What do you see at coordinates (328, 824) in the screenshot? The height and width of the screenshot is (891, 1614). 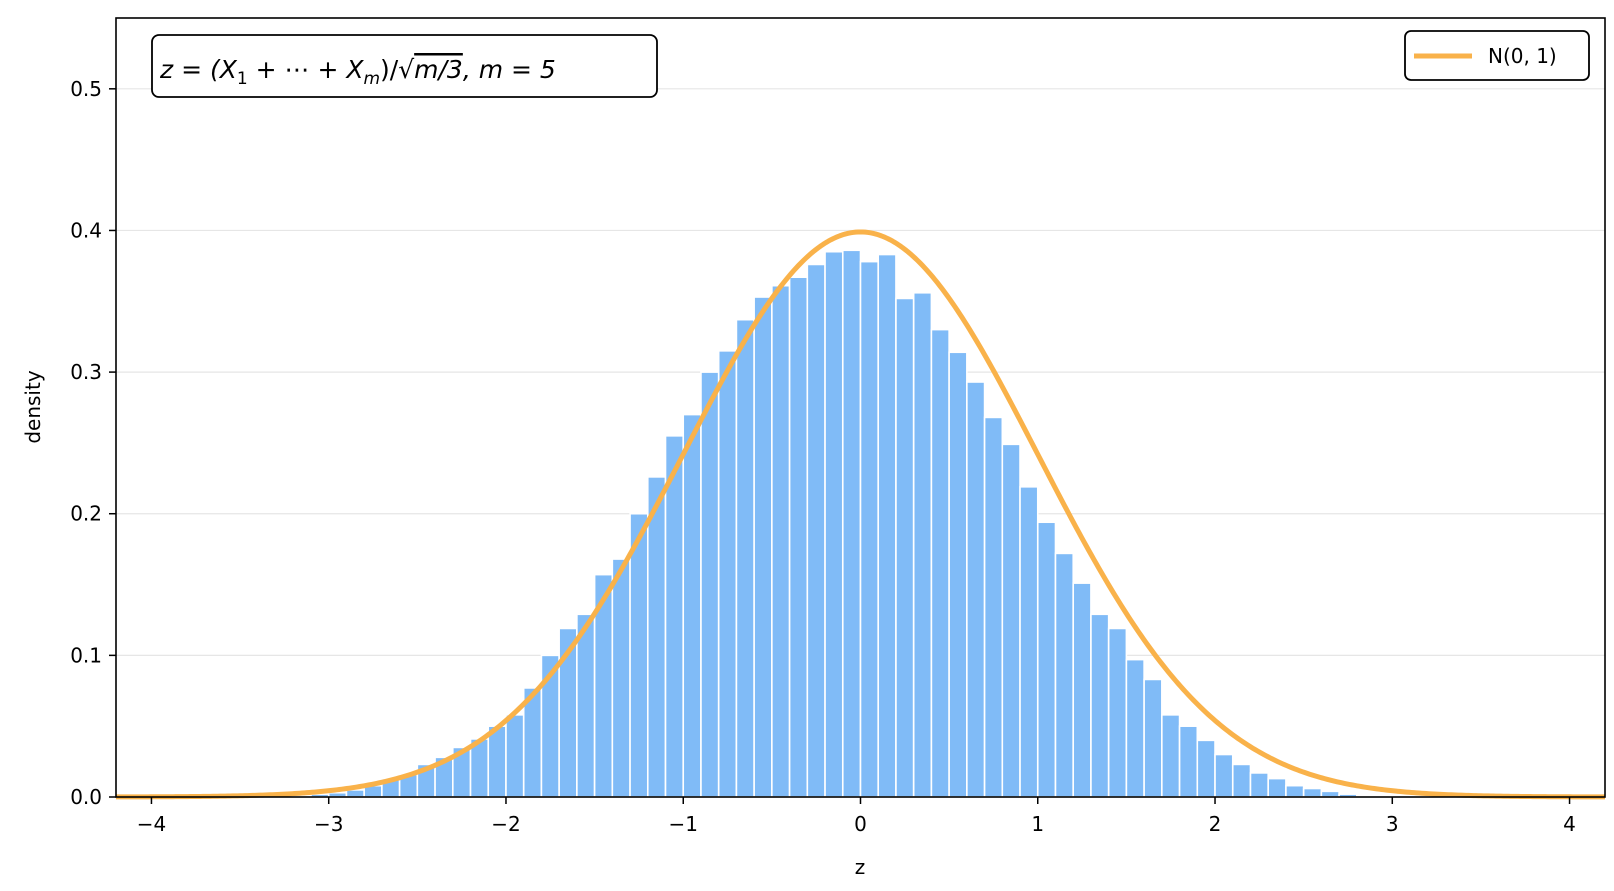 I see `x-tick-label: −3` at bounding box center [328, 824].